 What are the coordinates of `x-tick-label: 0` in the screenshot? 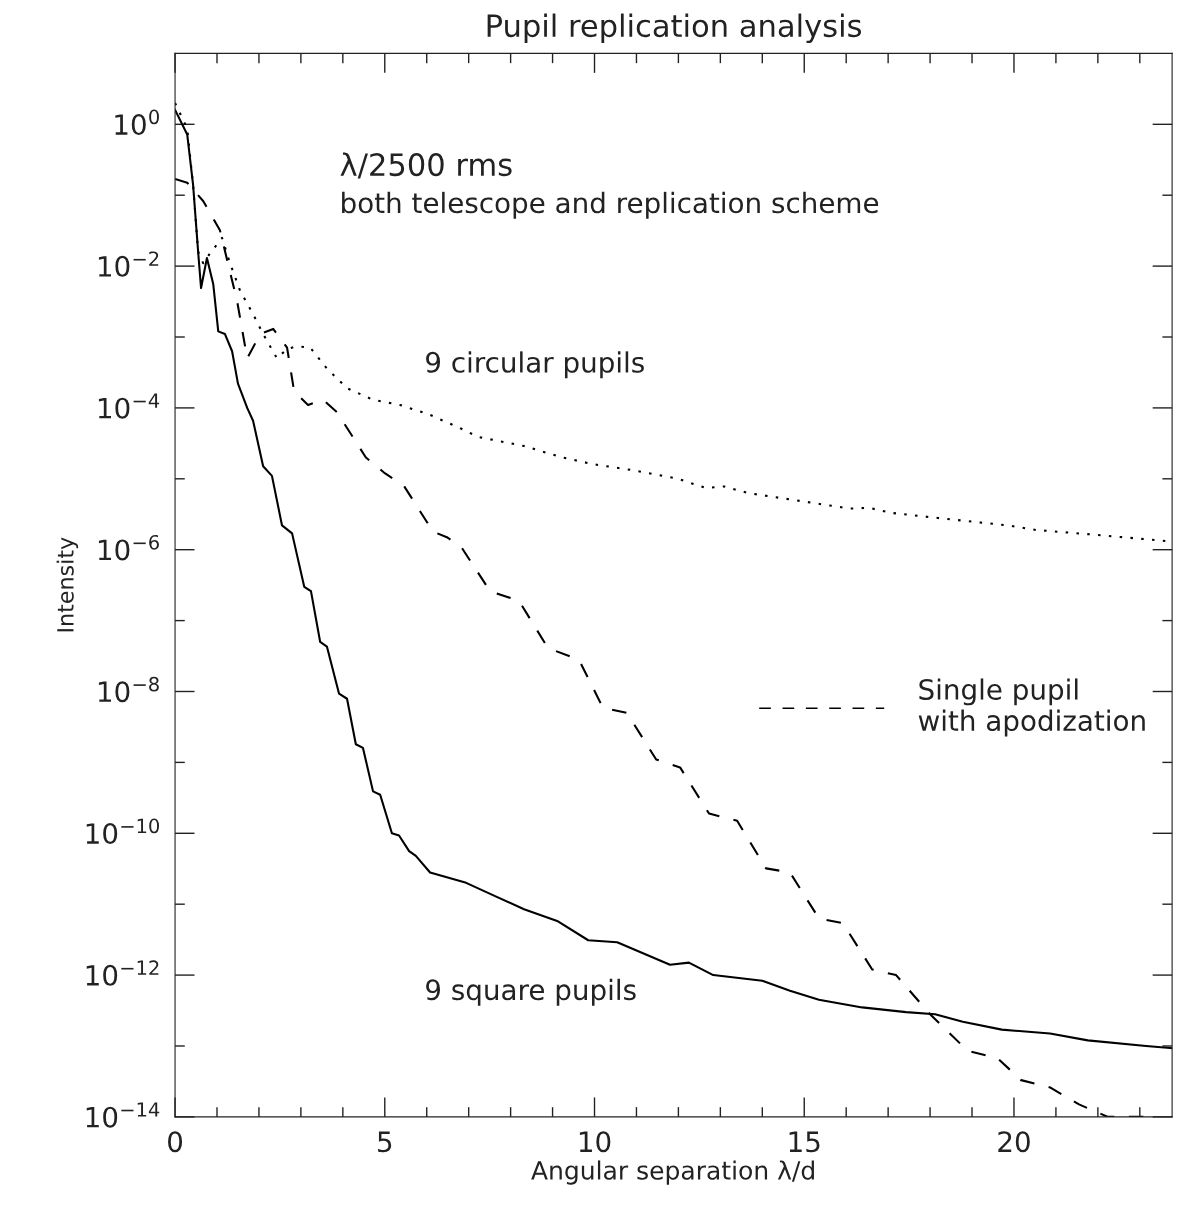 It's located at (175, 1142).